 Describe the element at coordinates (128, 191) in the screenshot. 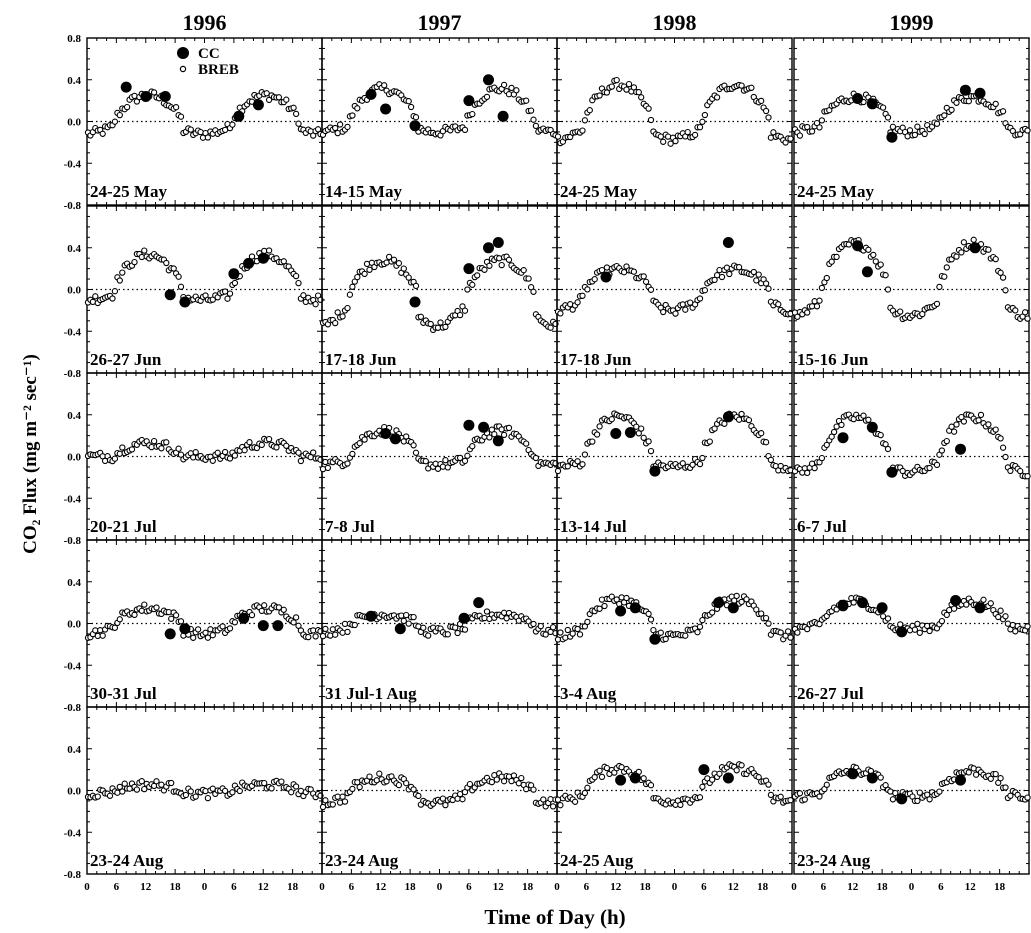

I see `panel-date-label: 24-25 May` at that location.